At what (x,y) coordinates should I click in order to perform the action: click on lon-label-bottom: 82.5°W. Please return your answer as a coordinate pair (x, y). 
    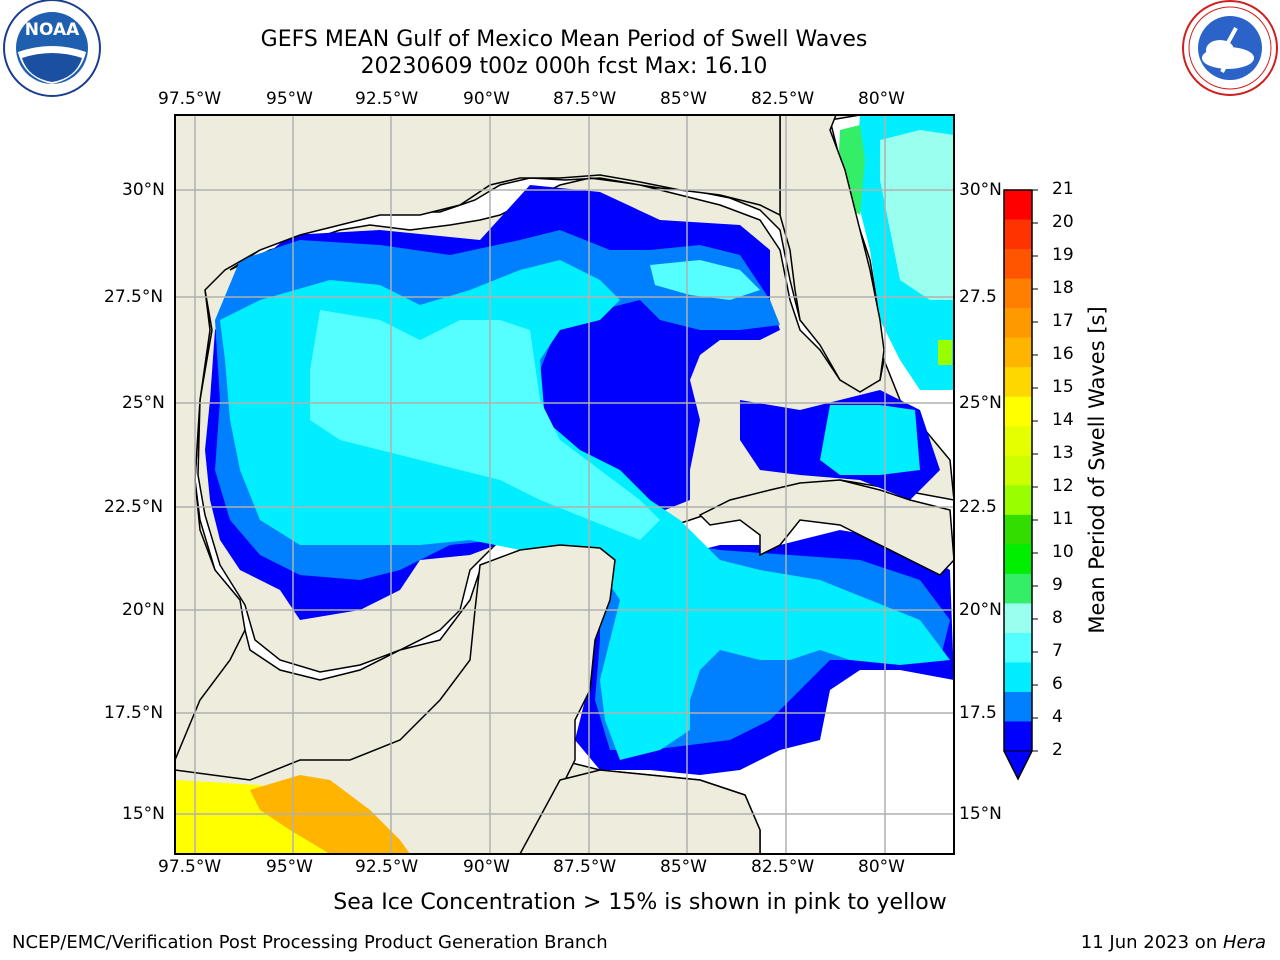
    Looking at the image, I should click on (783, 867).